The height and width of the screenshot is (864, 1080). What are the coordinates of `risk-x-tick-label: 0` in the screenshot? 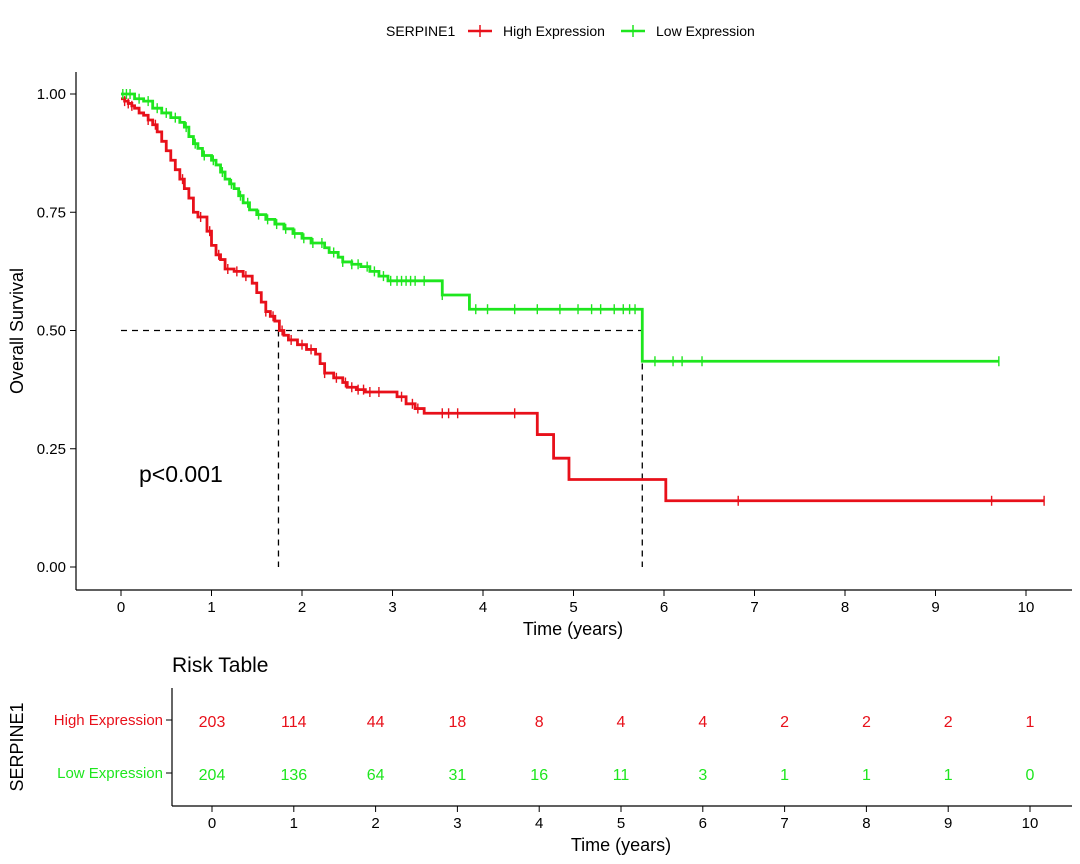 It's located at (212, 823).